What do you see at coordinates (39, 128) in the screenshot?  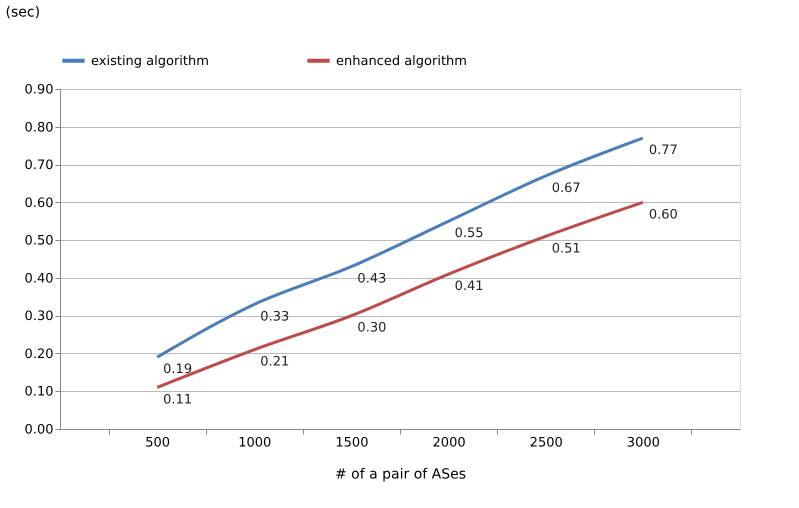 I see `y-tick-label: 0.80` at bounding box center [39, 128].